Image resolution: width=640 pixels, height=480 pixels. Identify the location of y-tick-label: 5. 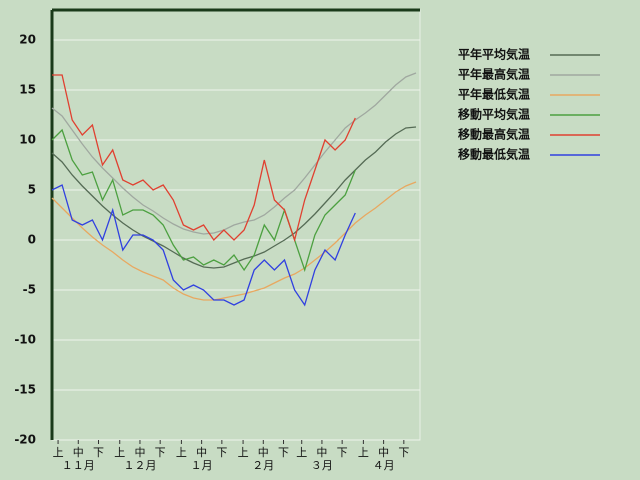
(32, 190).